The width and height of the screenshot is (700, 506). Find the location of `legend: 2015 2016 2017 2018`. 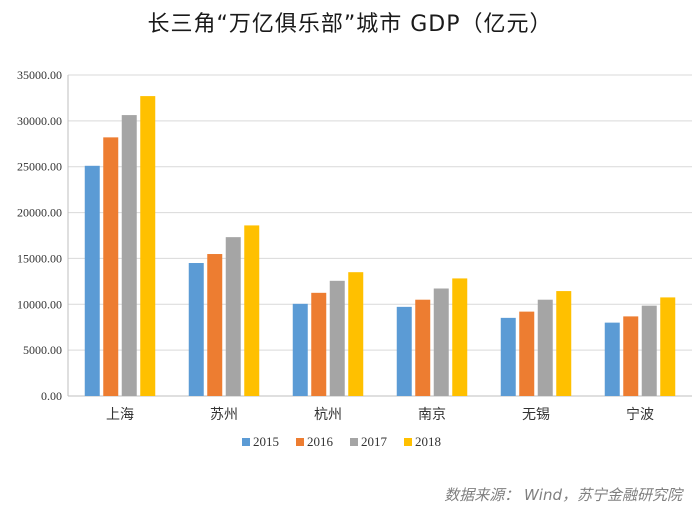

legend: 2015 2016 2017 2018 is located at coordinates (341, 441).